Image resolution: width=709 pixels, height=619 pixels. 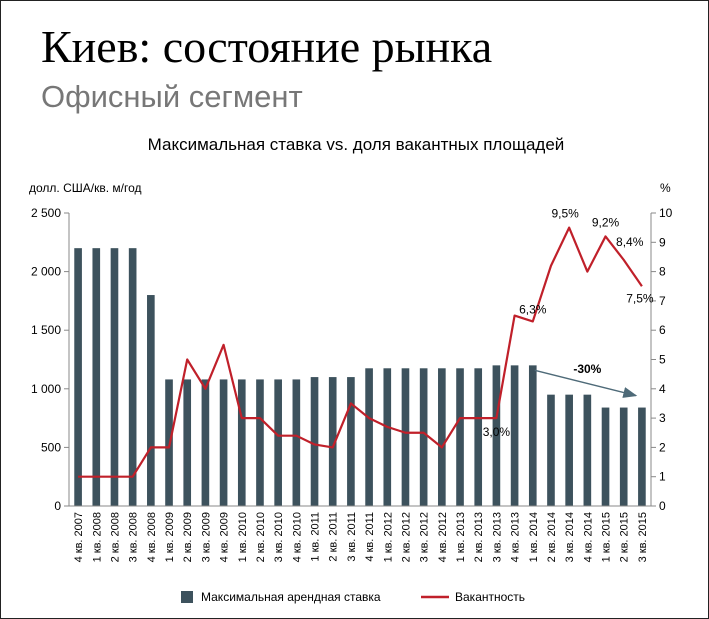 I want to click on left-tick-label: 2 500, so click(x=46, y=213).